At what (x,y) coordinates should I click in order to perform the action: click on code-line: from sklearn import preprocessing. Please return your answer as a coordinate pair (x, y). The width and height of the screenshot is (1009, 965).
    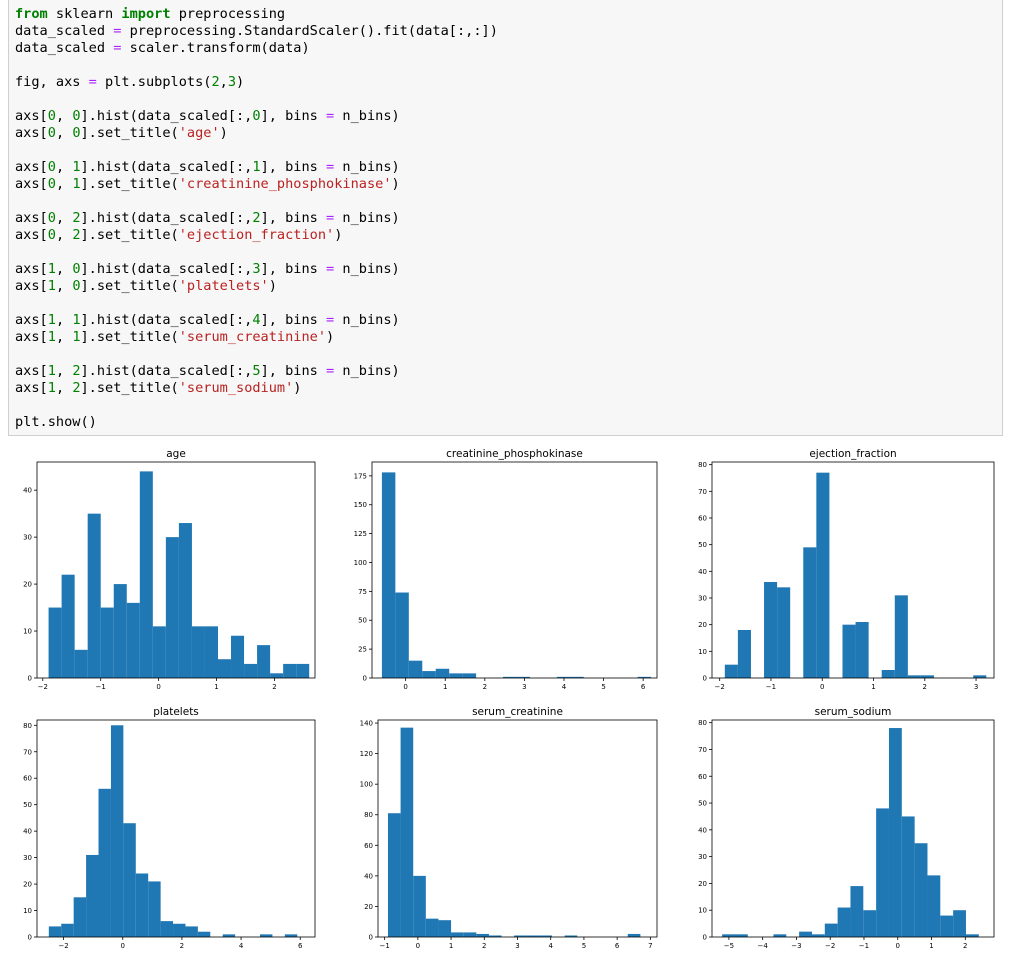
    Looking at the image, I should click on (256, 14).